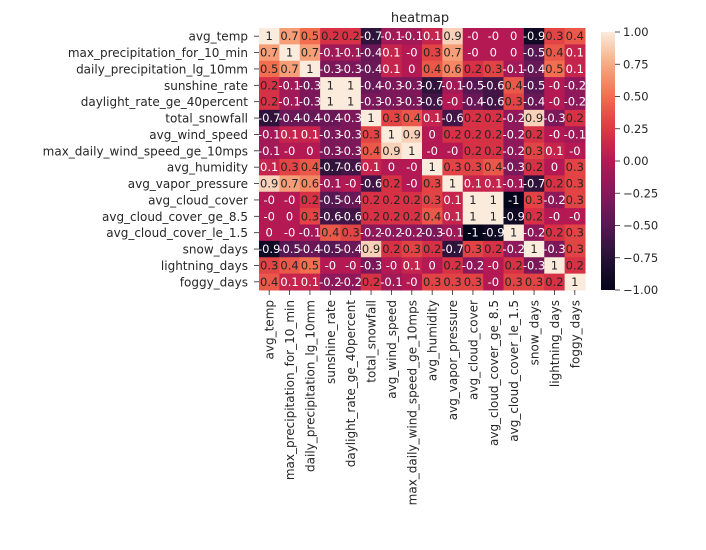 The image size is (706, 550). I want to click on colorbar-tick-label: 0.50, so click(636, 97).